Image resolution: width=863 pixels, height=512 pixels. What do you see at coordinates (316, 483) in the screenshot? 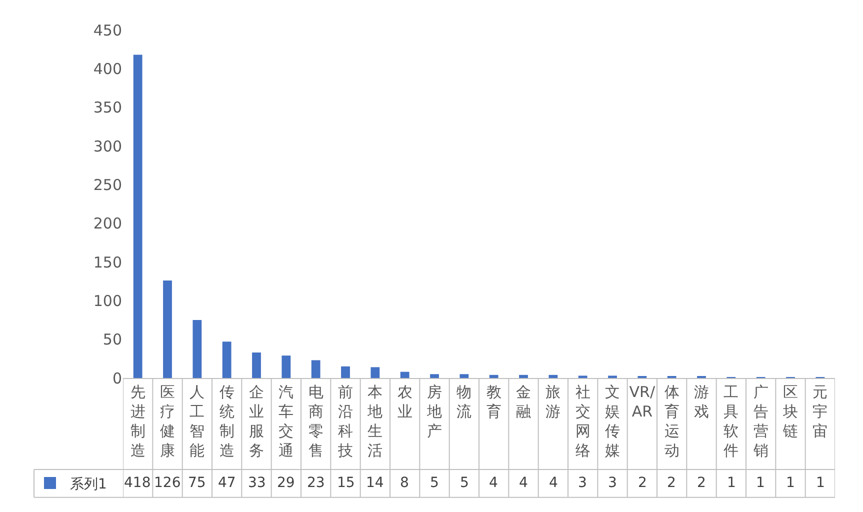
I see `data-label: 23` at bounding box center [316, 483].